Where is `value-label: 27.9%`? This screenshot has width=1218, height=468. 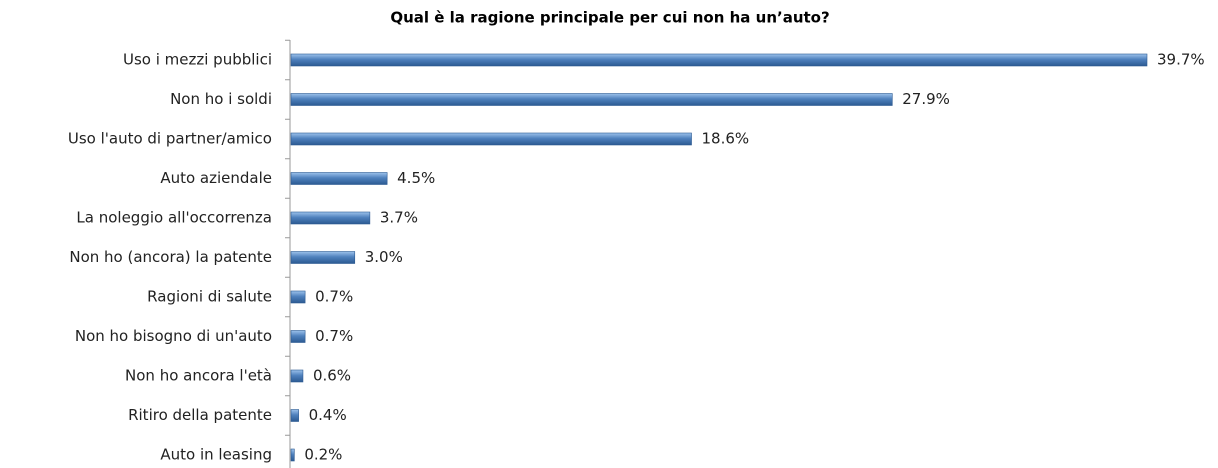 value-label: 27.9% is located at coordinates (926, 99).